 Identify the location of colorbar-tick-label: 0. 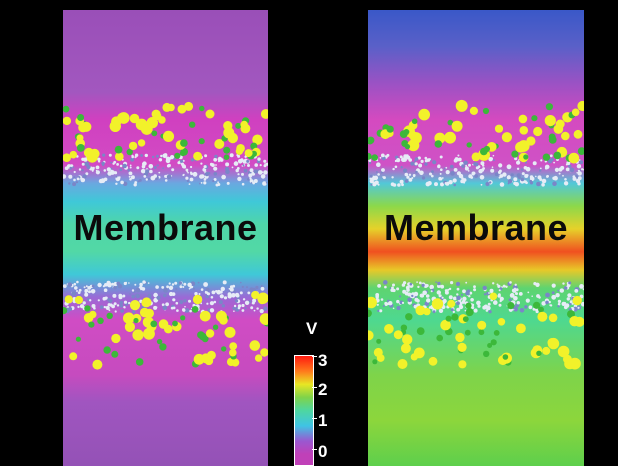
(323, 451).